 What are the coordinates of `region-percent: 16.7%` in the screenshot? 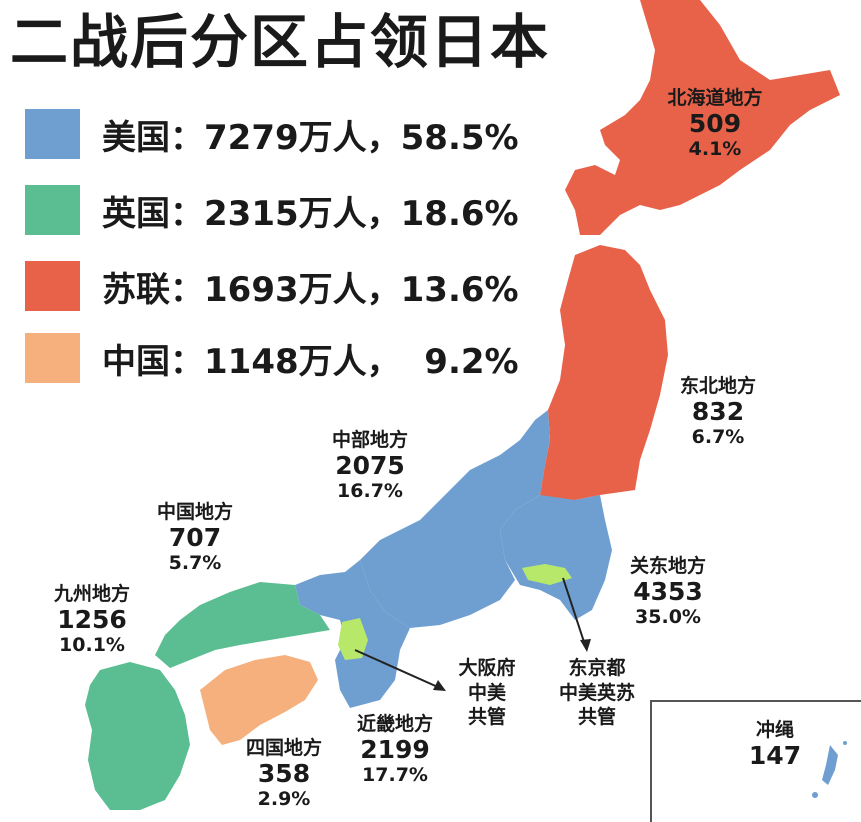 It's located at (370, 490).